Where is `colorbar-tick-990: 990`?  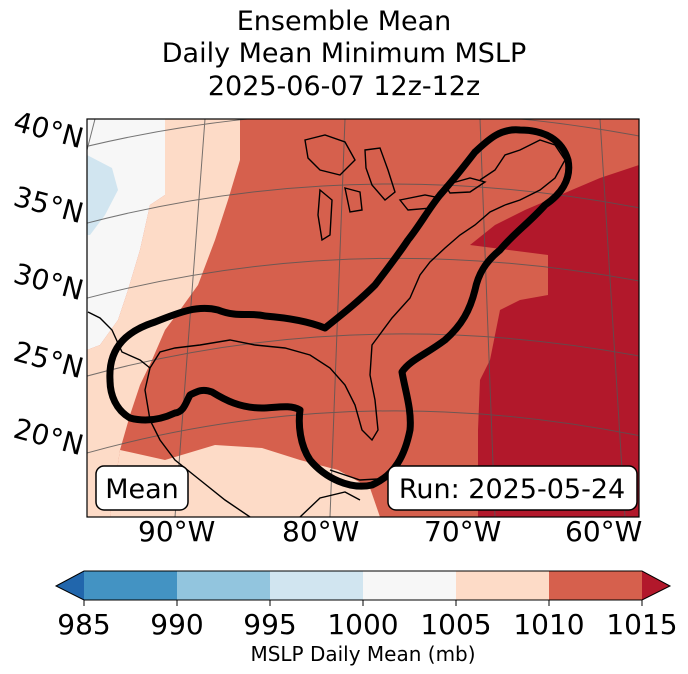
colorbar-tick-990: 990 is located at coordinates (176, 624).